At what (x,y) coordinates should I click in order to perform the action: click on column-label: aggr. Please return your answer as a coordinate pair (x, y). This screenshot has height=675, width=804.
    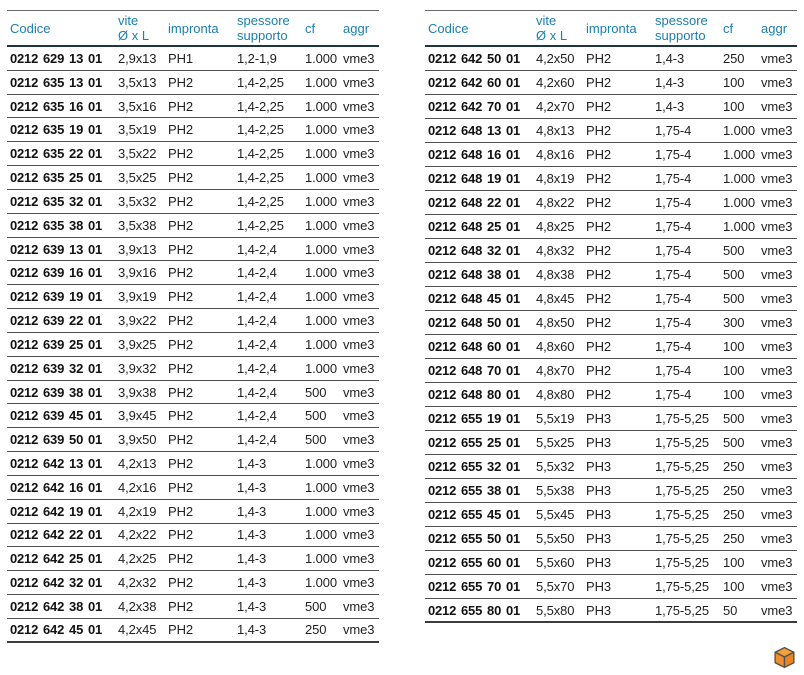
    Looking at the image, I should click on (774, 28).